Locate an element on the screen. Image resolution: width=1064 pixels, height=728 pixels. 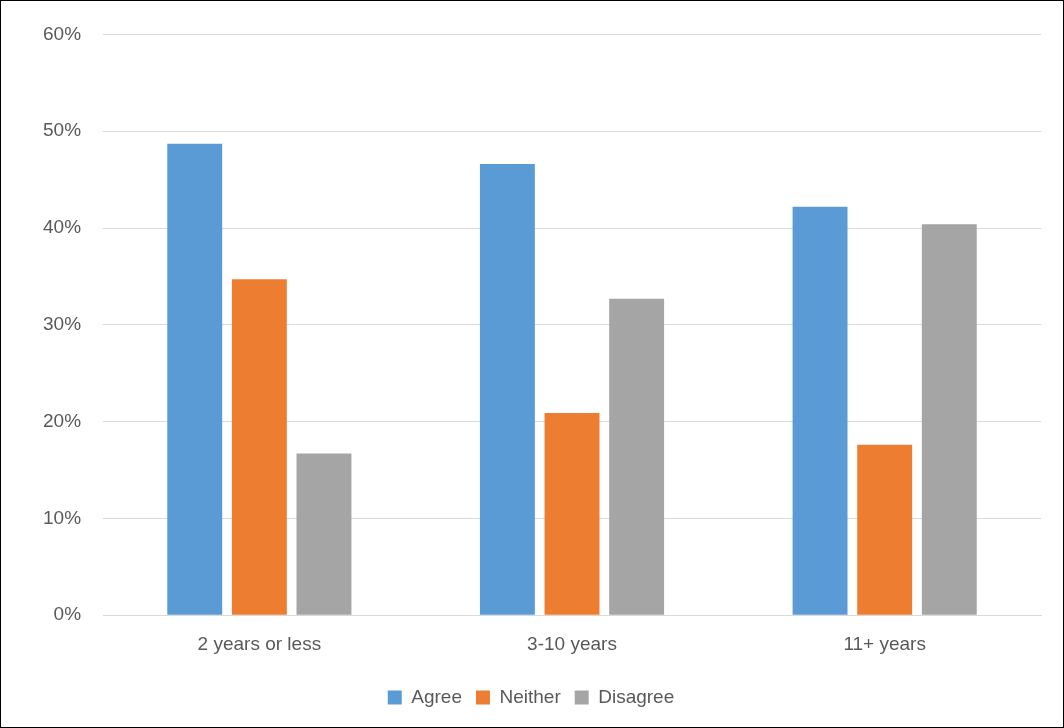
y-tick-label: 30% is located at coordinates (62, 324).